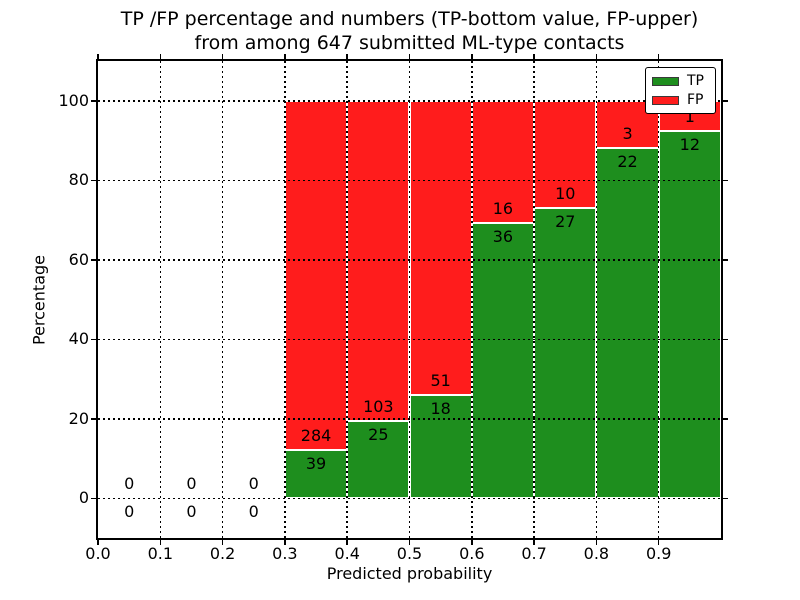 The height and width of the screenshot is (600, 800). Describe the element at coordinates (73, 100) in the screenshot. I see `y-tick-label: 100` at that location.